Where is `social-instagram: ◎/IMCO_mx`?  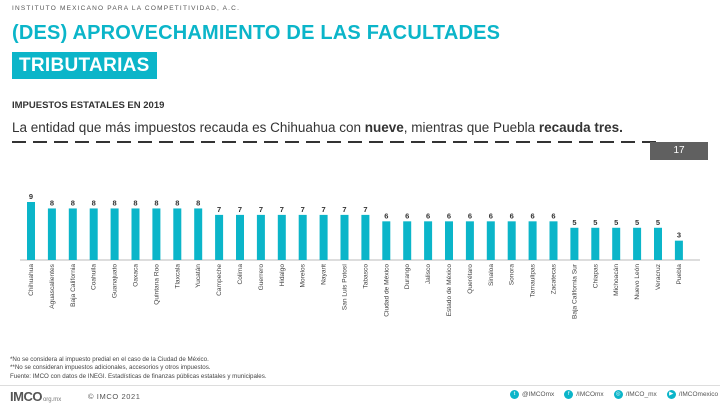
social-instagram: ◎/IMCO_mx is located at coordinates (635, 394).